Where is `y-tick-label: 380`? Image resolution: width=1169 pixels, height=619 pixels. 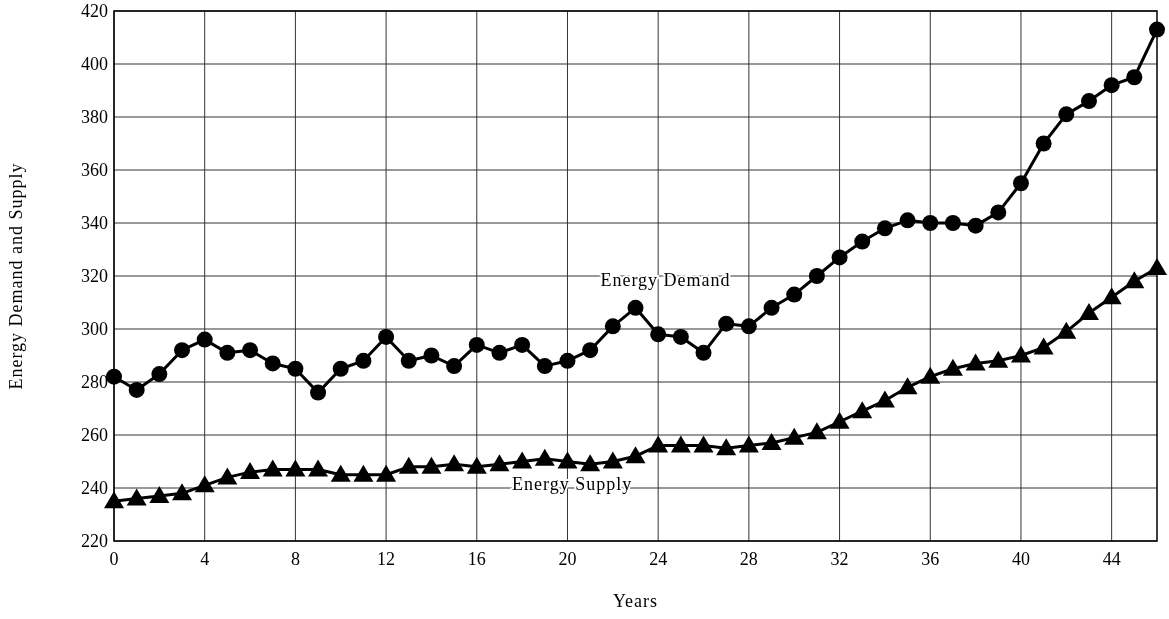
y-tick-label: 380 is located at coordinates (94, 117).